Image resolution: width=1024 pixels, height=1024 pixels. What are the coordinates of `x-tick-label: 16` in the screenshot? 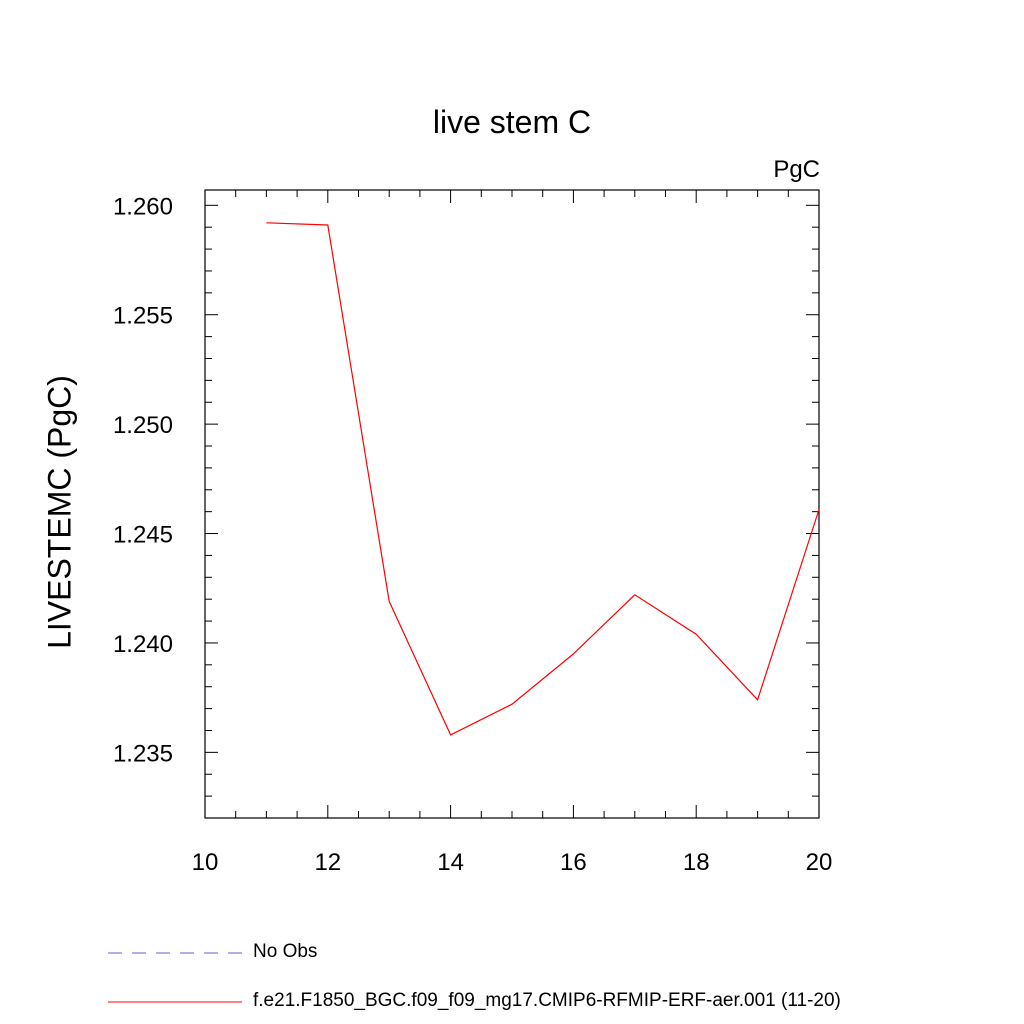 It's located at (573, 862).